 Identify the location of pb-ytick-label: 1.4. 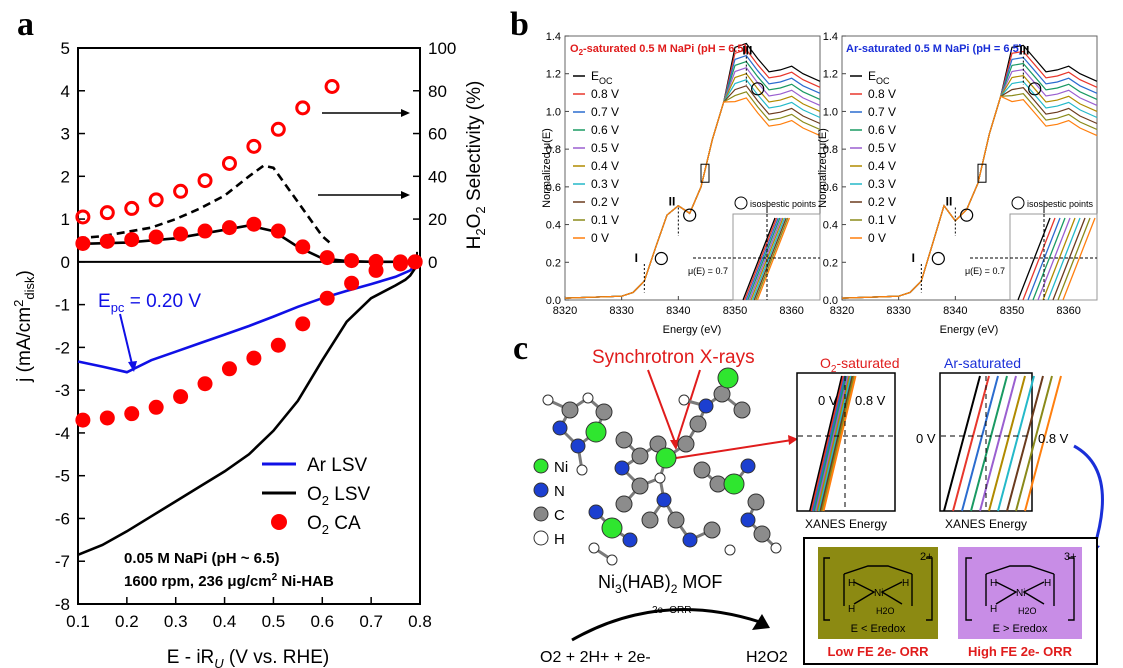
(553, 37).